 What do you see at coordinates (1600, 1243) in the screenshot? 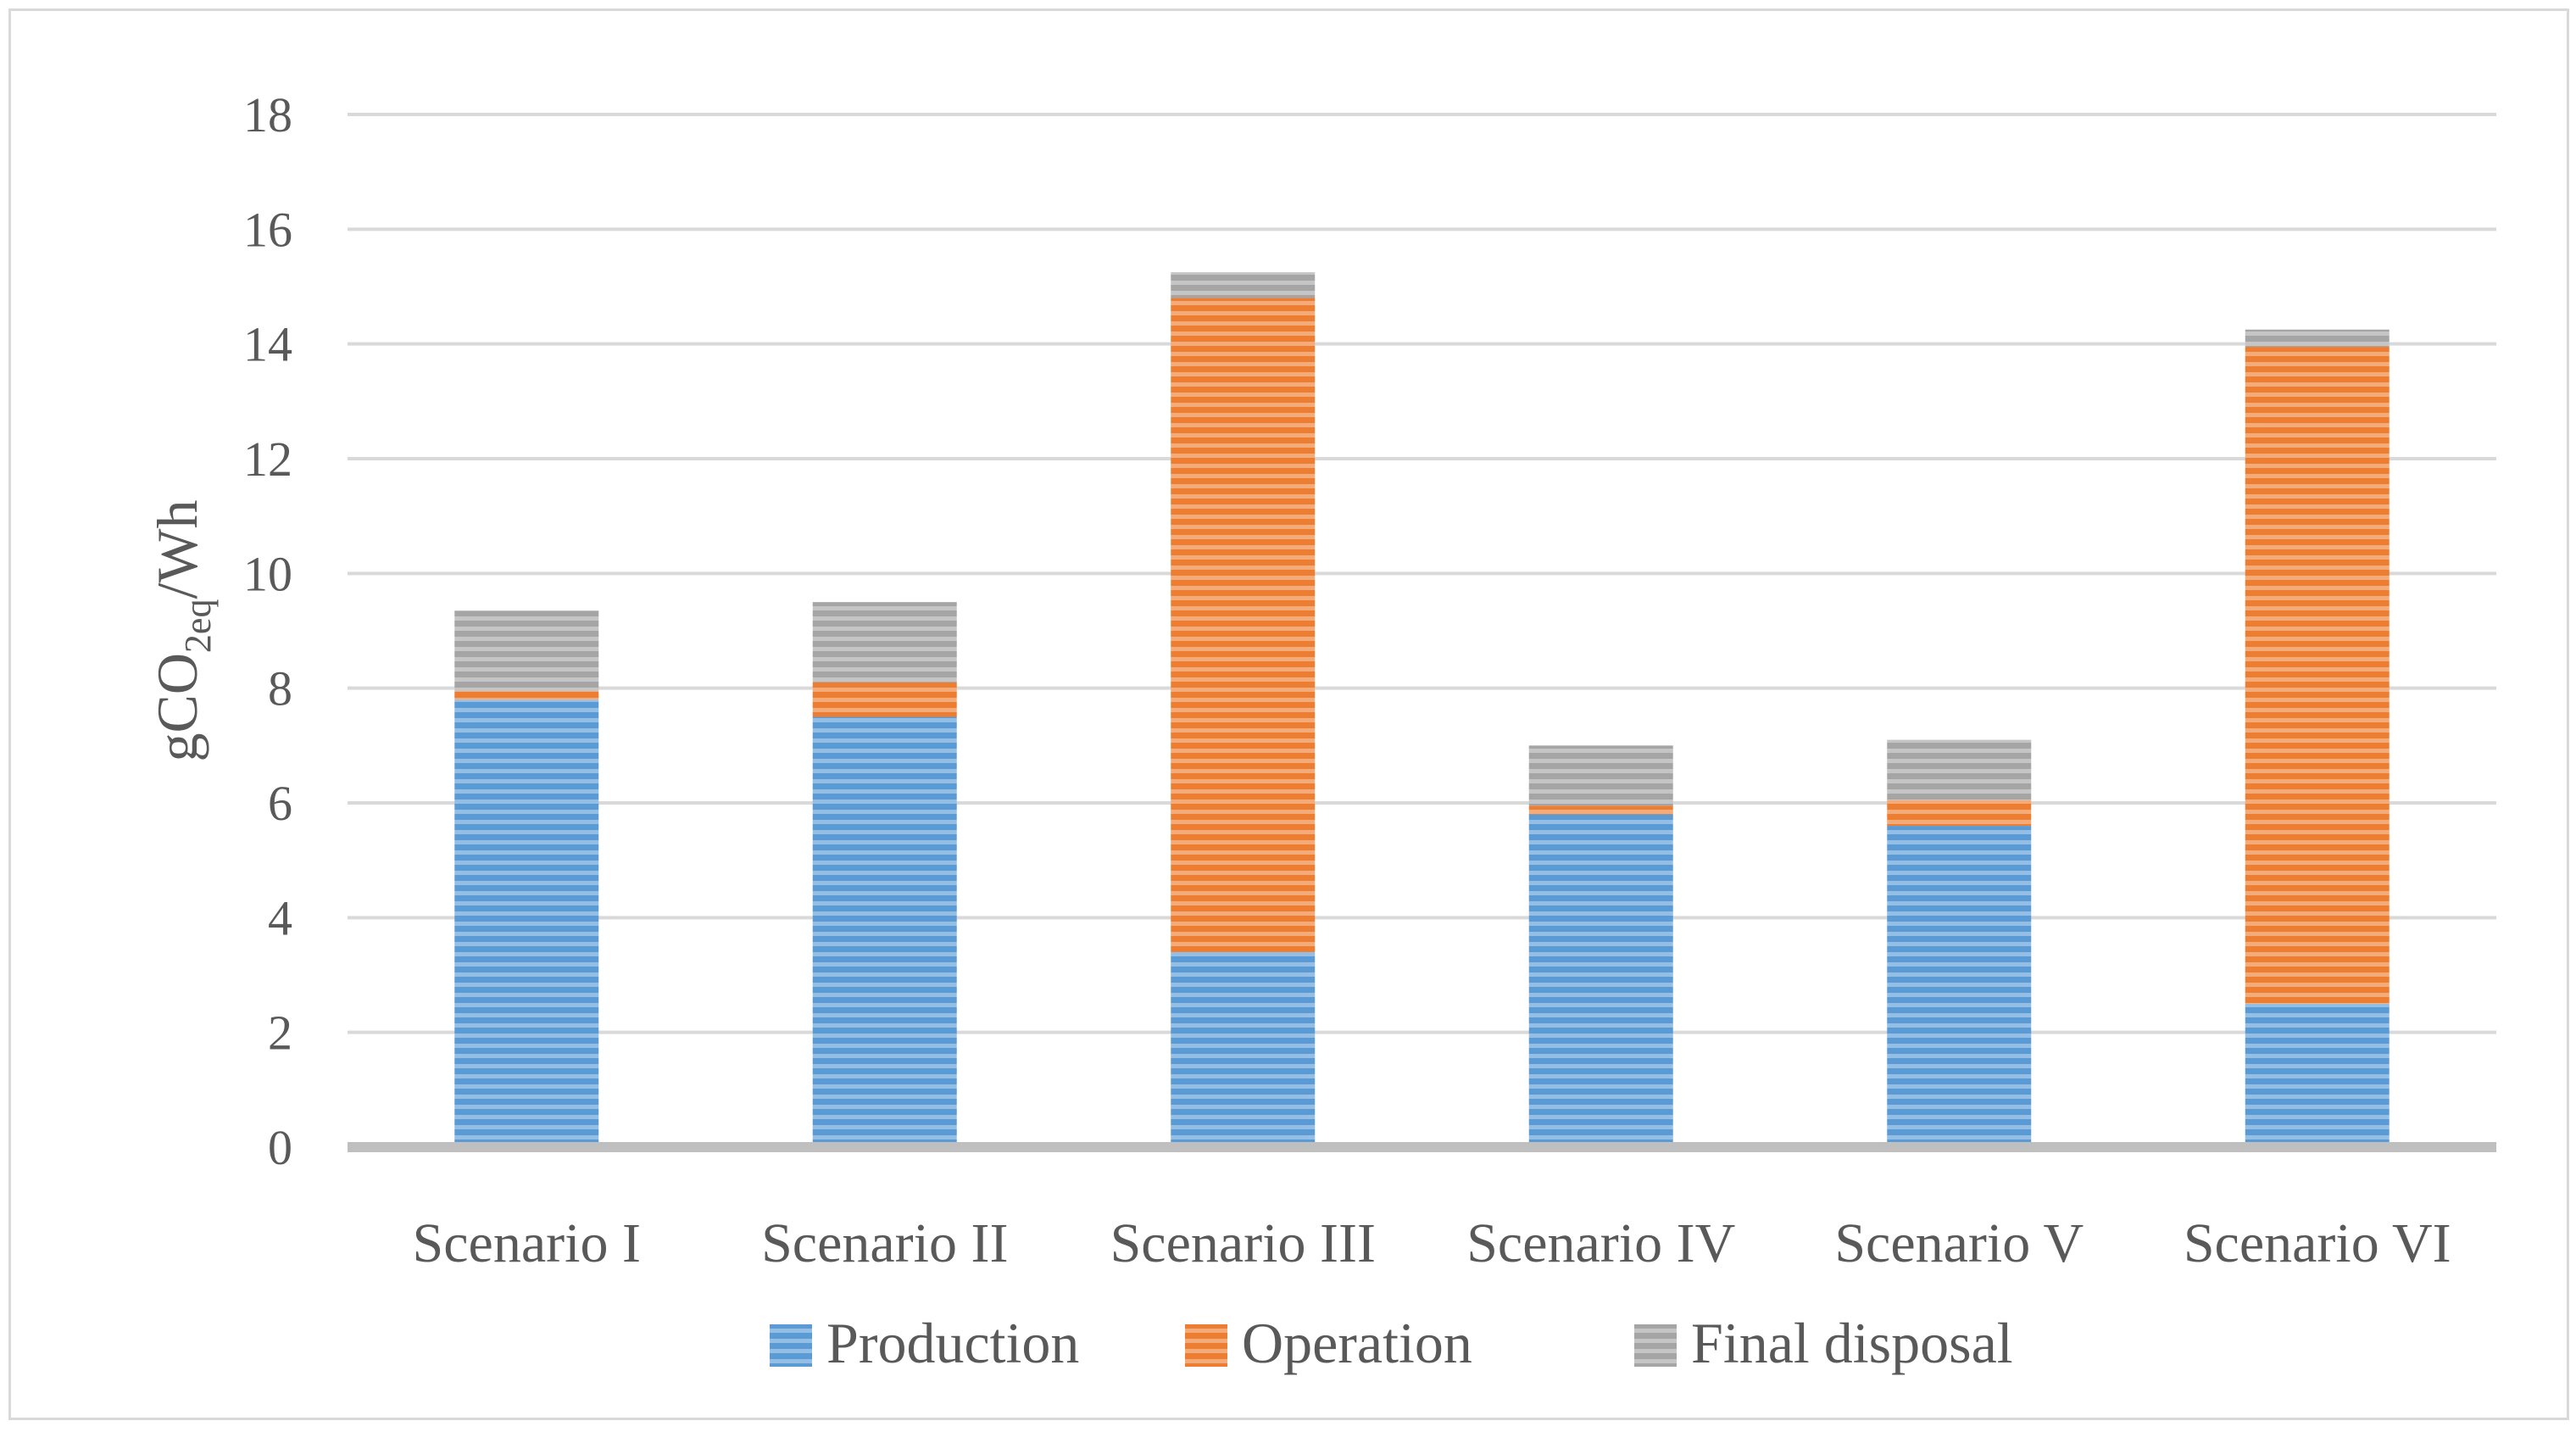
I see `x-category-label: Scenario IV` at bounding box center [1600, 1243].